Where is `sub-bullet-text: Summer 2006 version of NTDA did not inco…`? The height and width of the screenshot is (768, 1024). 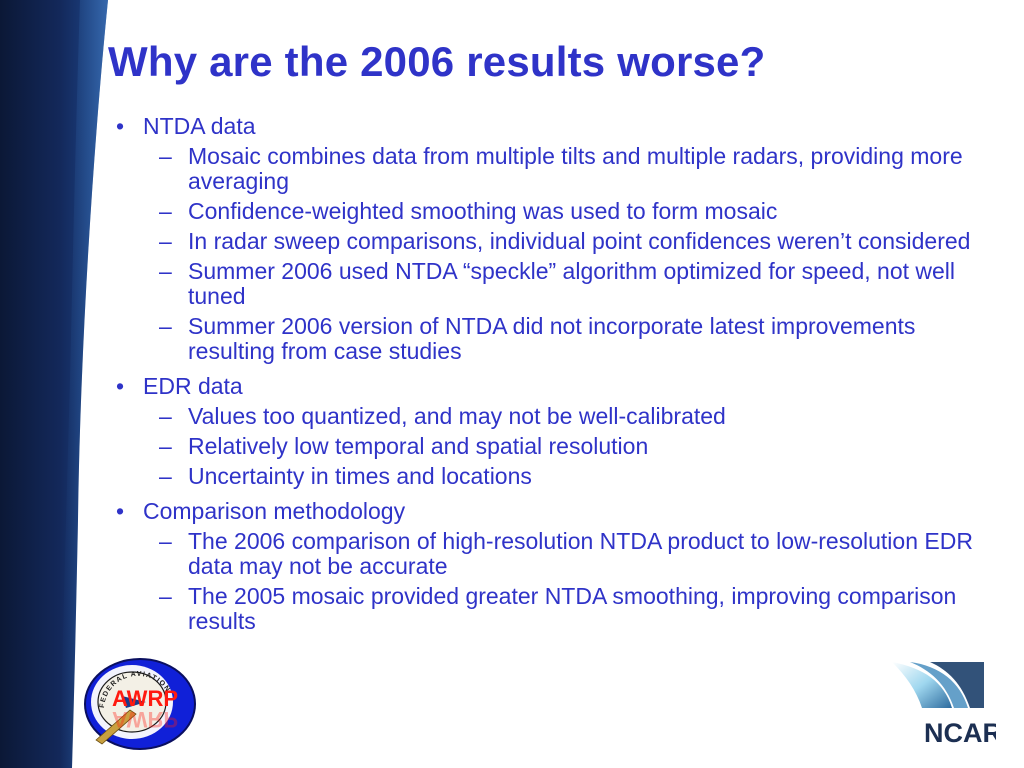 sub-bullet-text: Summer 2006 version of NTDA did not inco… is located at coordinates (552, 338).